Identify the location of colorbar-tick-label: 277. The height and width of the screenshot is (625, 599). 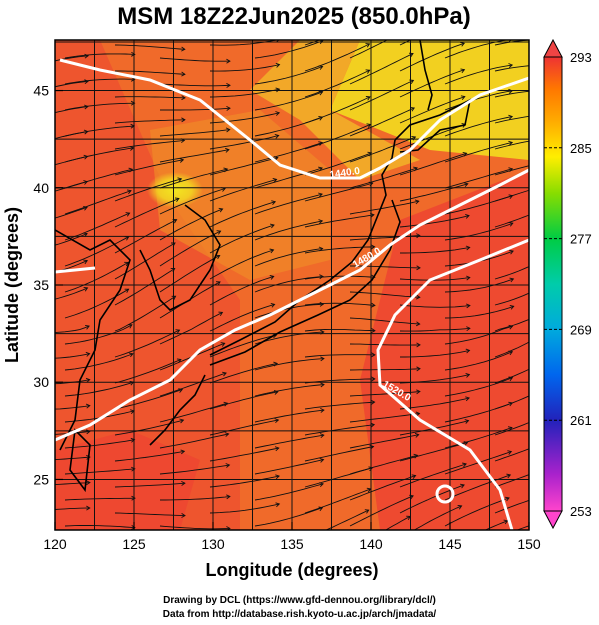
(581, 239).